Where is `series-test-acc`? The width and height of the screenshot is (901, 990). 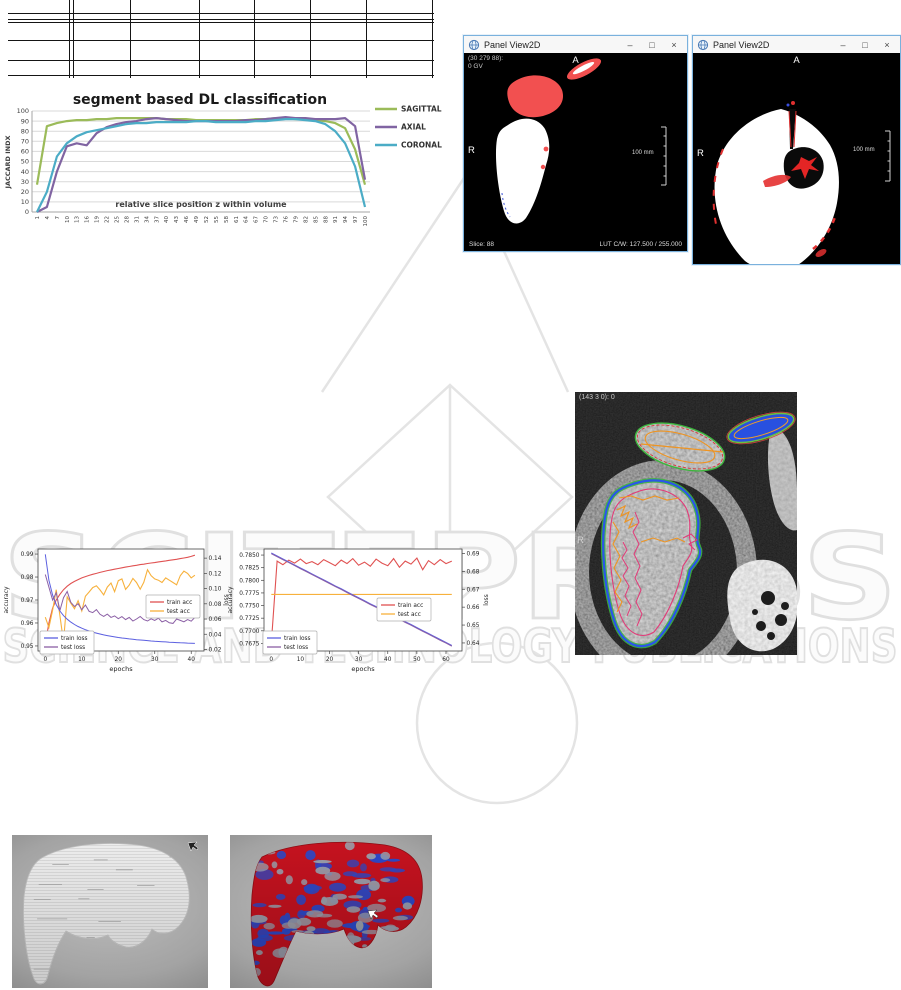
series-test-acc is located at coordinates (120, 605).